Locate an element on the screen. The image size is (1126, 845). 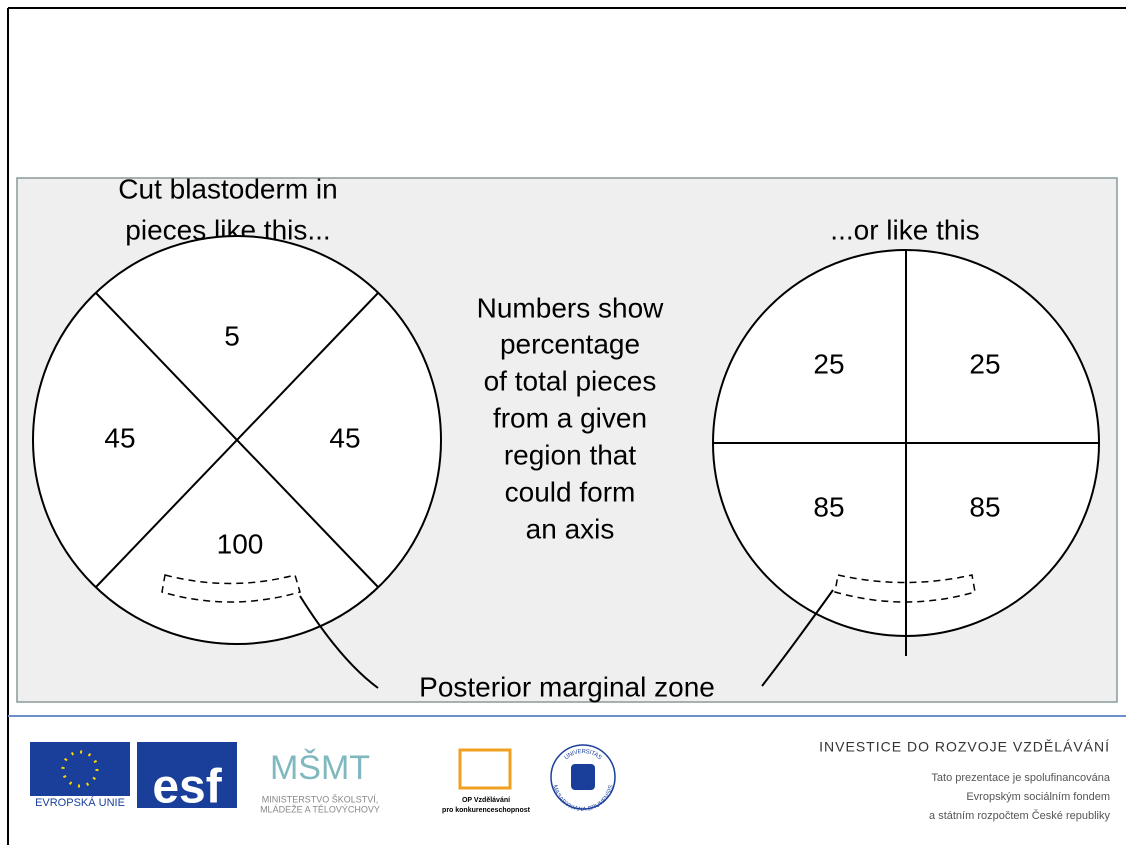
esf-box is located at coordinates (187, 775).